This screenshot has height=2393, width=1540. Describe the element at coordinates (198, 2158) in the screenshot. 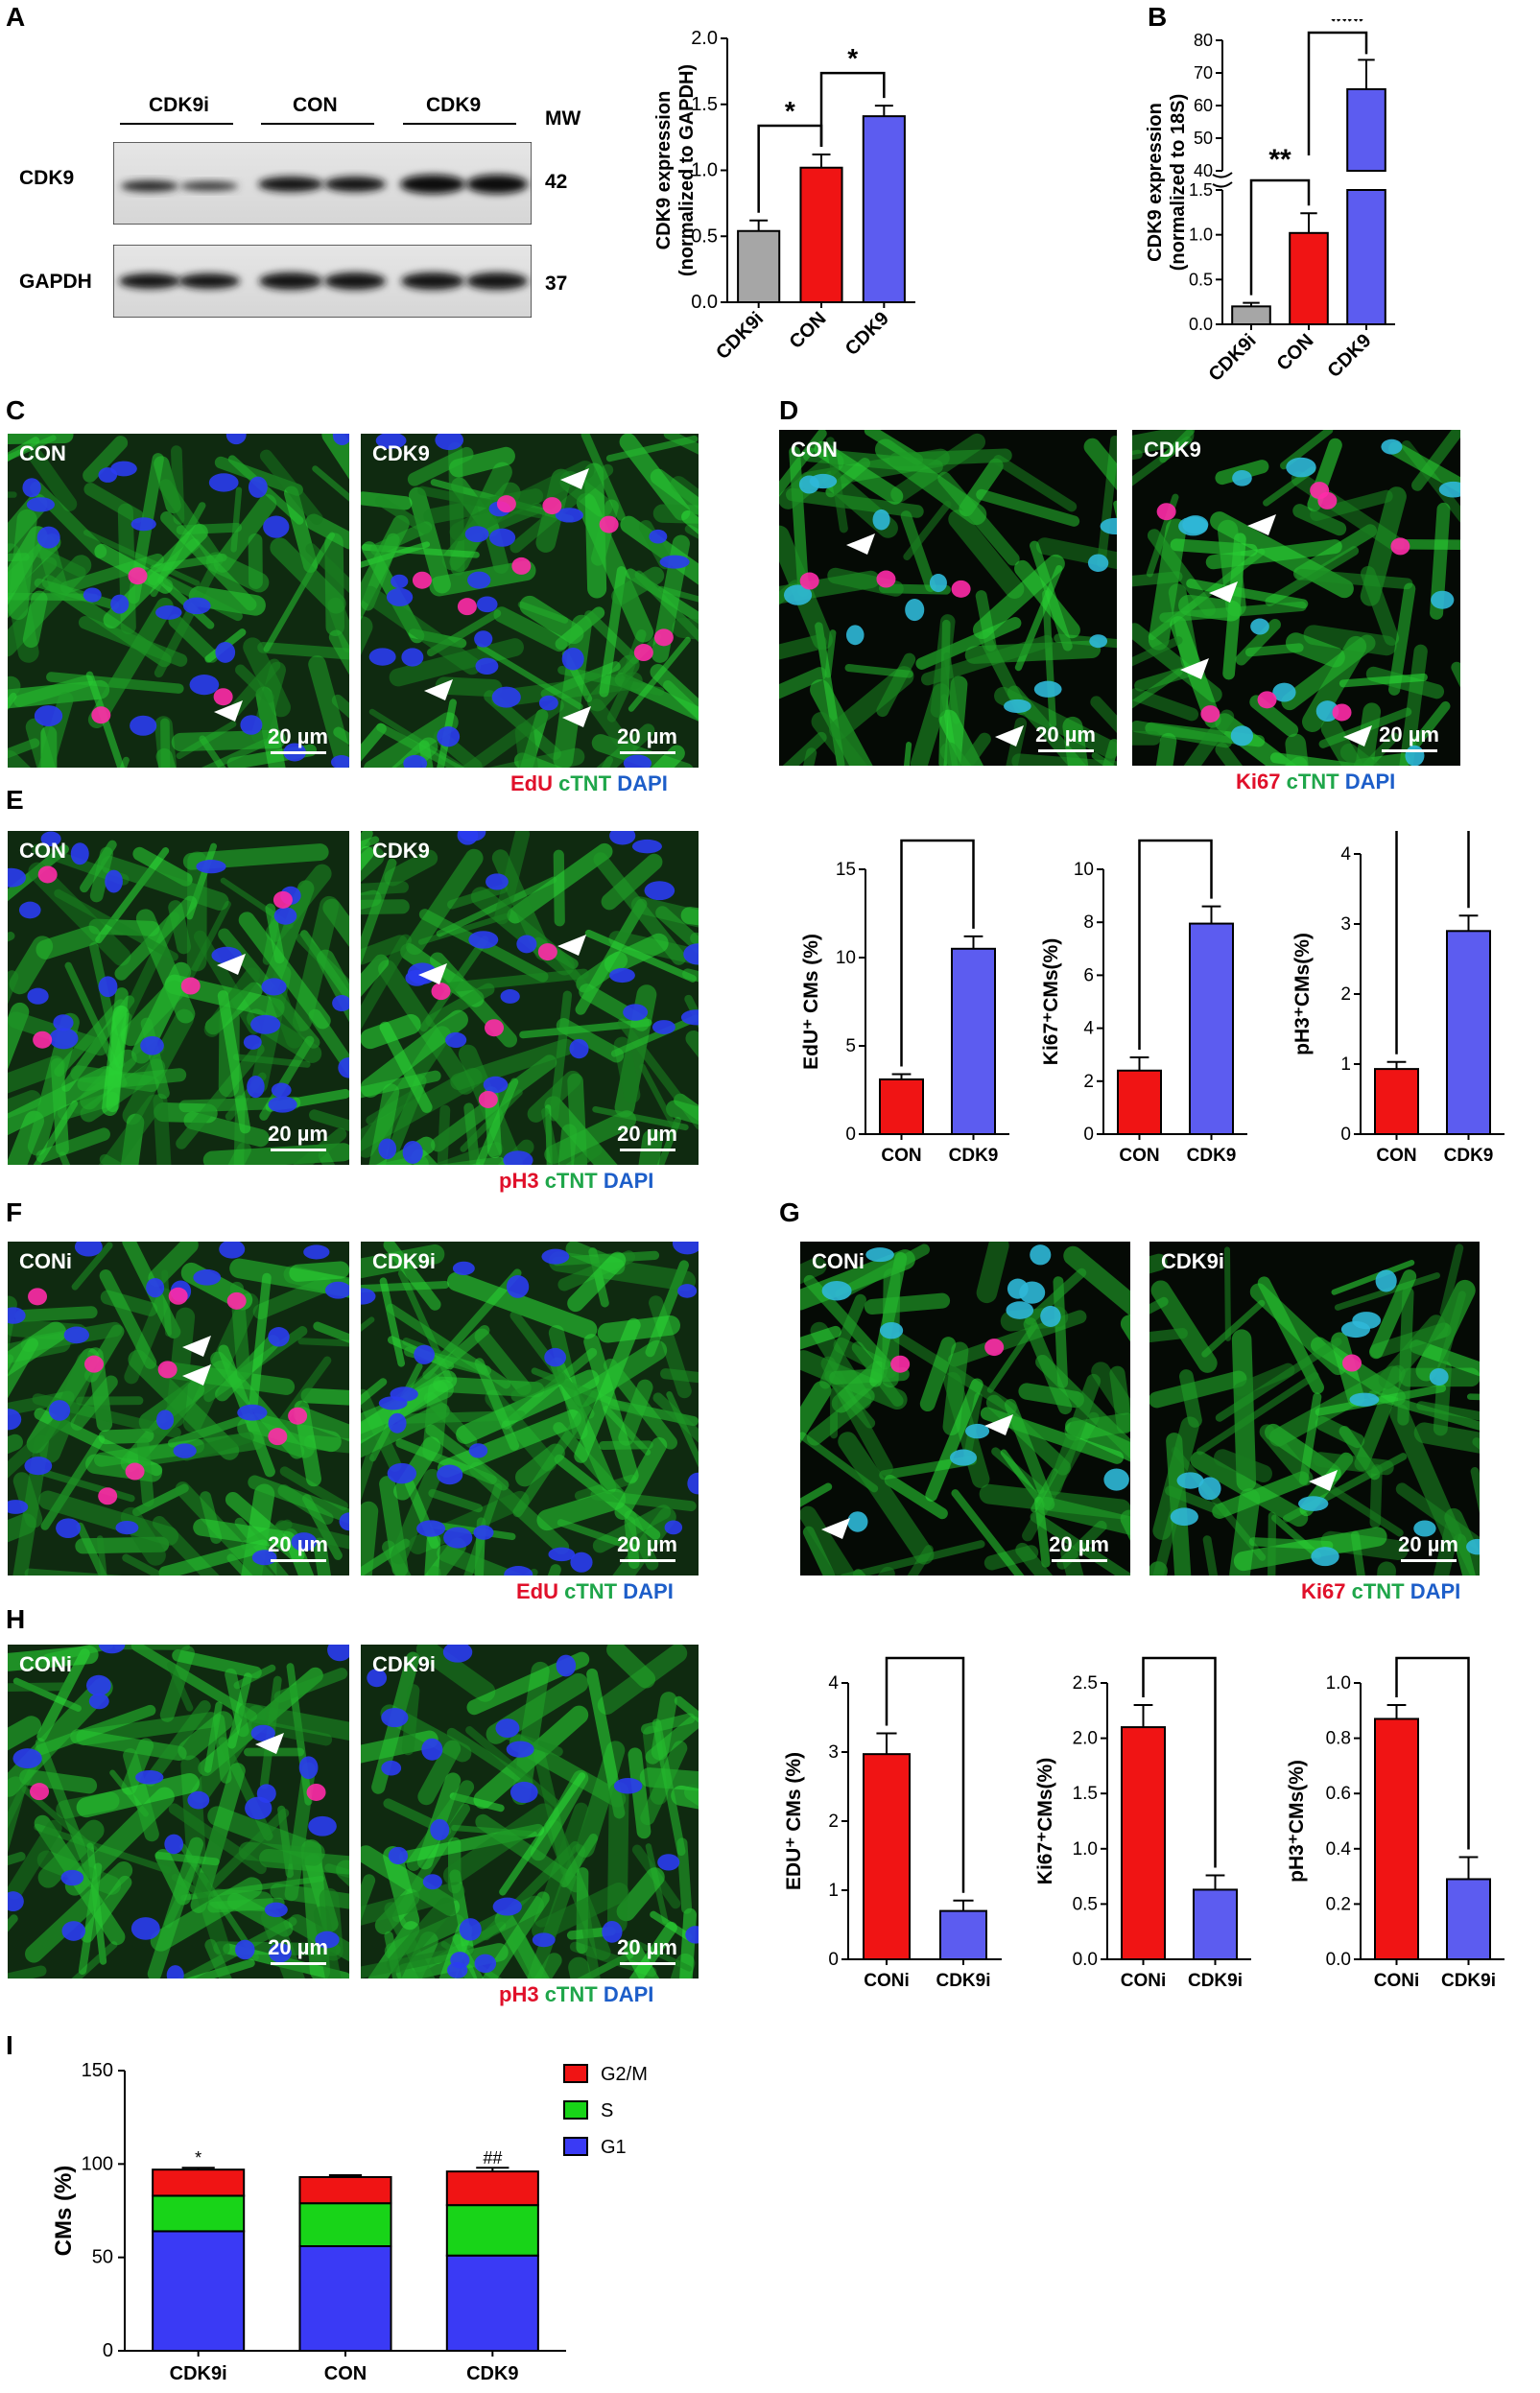

I see `significance-label: *` at that location.